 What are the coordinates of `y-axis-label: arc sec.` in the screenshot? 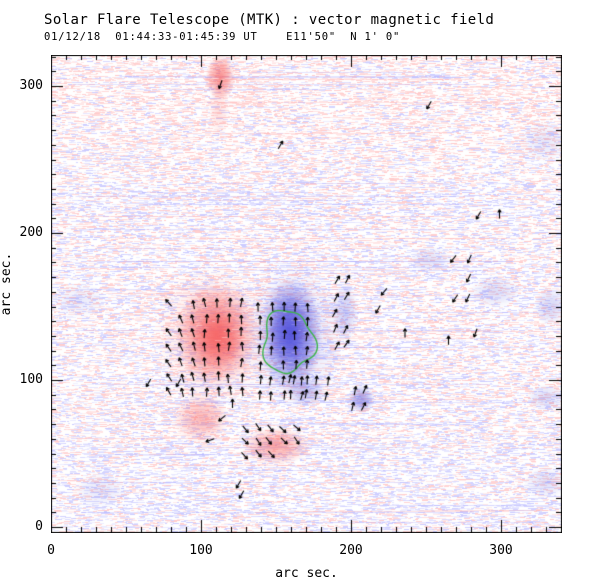 It's located at (7, 284).